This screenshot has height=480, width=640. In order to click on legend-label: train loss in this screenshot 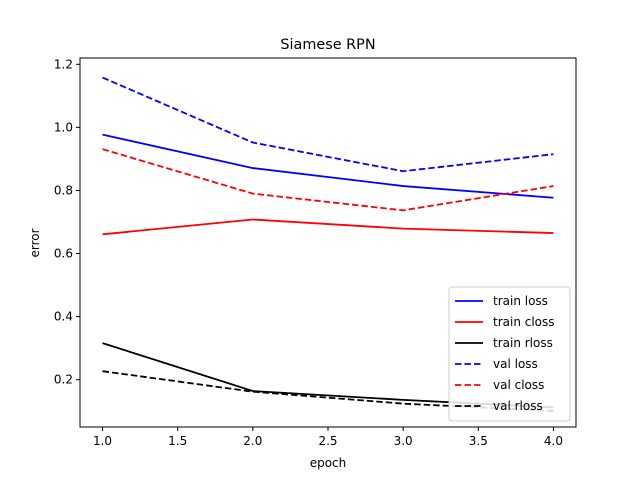, I will do `click(520, 301)`.